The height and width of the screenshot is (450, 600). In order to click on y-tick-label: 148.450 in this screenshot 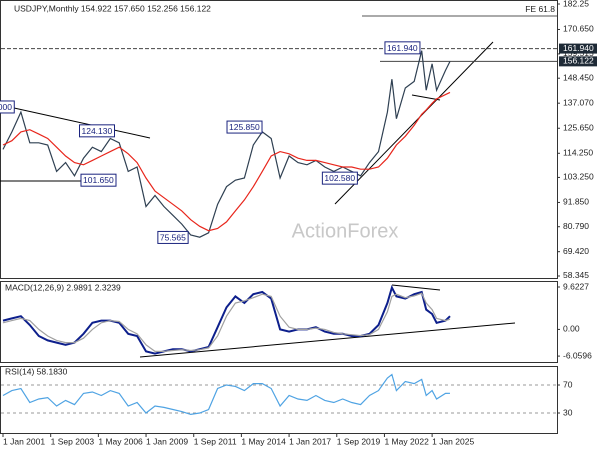, I will do `click(578, 77)`.